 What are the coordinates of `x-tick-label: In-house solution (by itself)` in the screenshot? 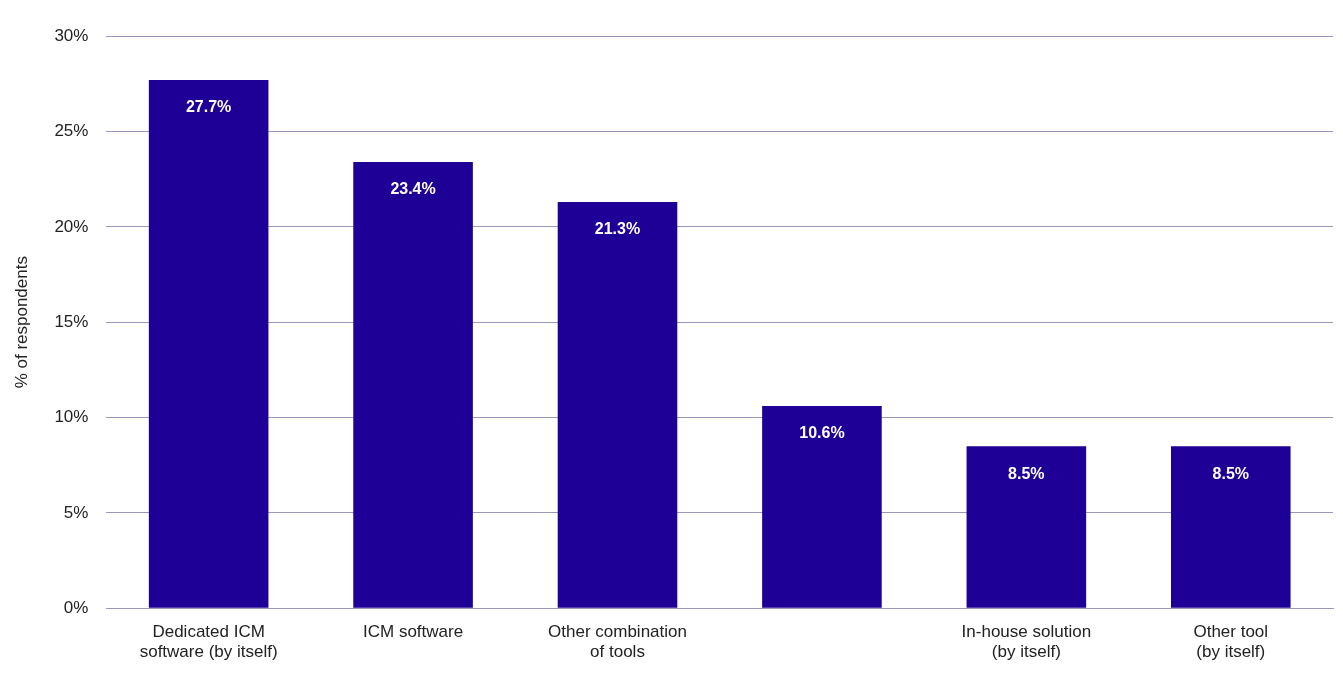 It's located at (1026, 642).